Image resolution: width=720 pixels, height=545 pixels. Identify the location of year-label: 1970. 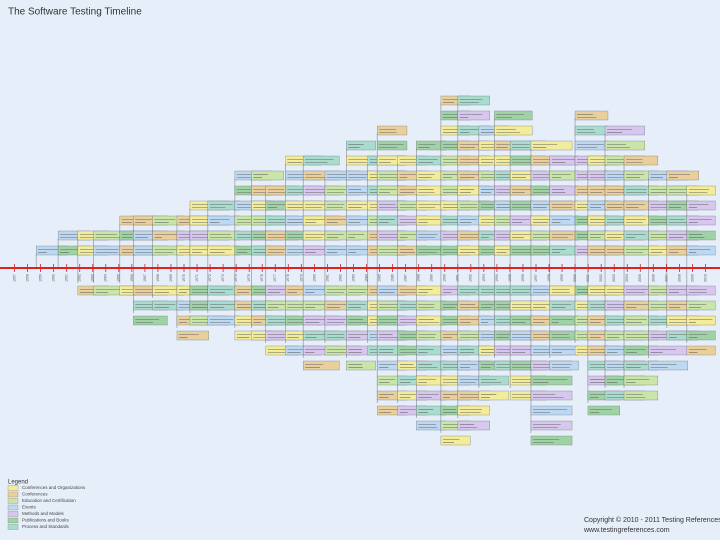
(184, 278).